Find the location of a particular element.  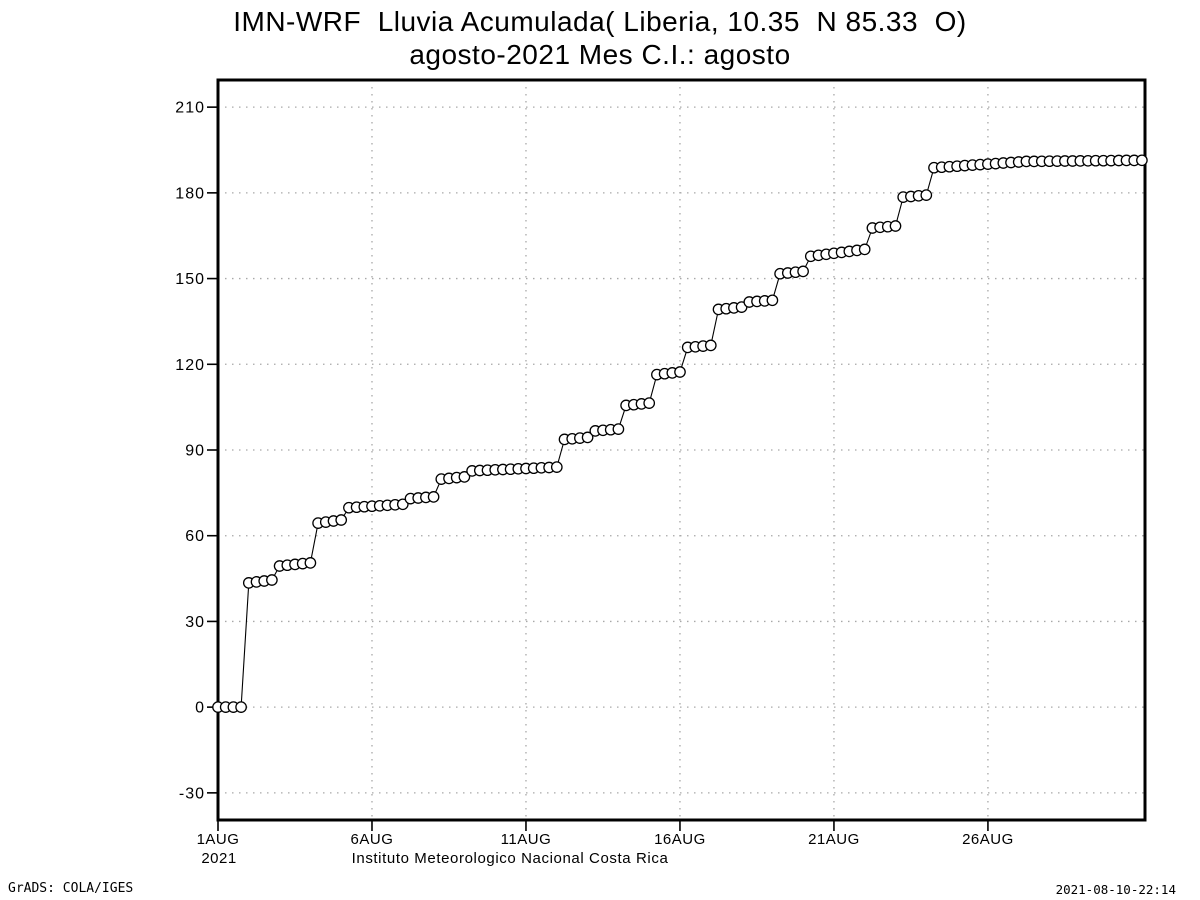

grads-watermark: GrADS: COLA/IGES is located at coordinates (71, 888).